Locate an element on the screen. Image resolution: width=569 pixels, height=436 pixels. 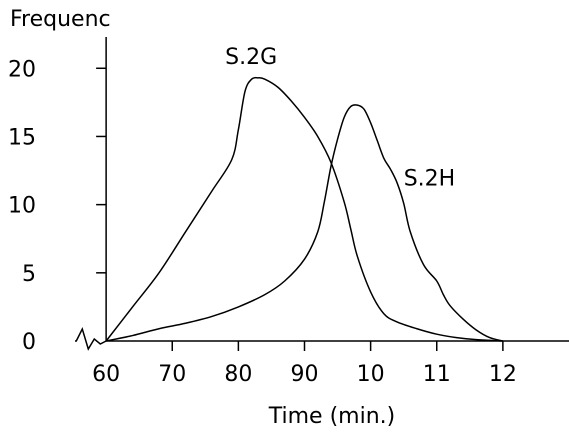
x-axis-title: Time (min.) is located at coordinates (331, 416).